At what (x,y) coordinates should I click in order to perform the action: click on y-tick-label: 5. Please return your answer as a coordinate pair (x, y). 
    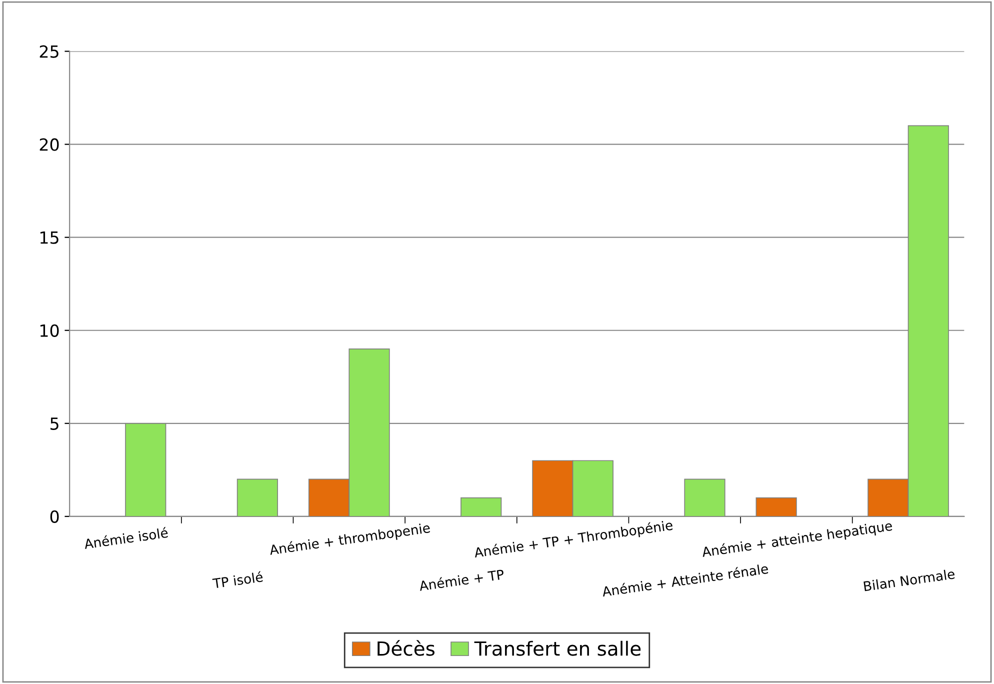
    Looking at the image, I should click on (54, 424).